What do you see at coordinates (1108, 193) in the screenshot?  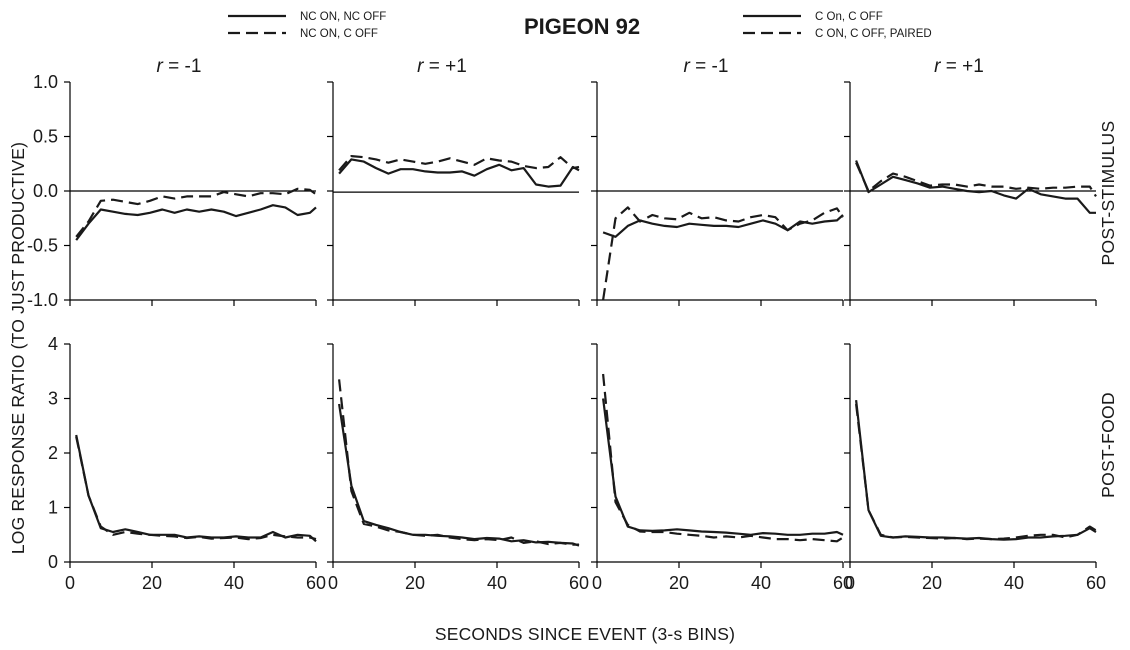 I see `row-label-post-stimulus: POST-STIMULUS` at bounding box center [1108, 193].